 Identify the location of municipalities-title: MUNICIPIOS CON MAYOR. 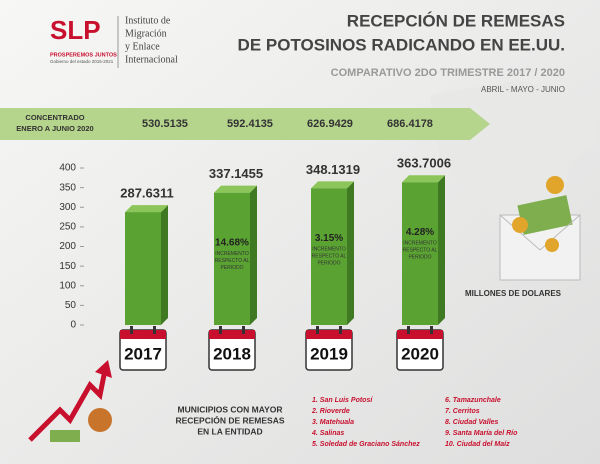
(229, 409).